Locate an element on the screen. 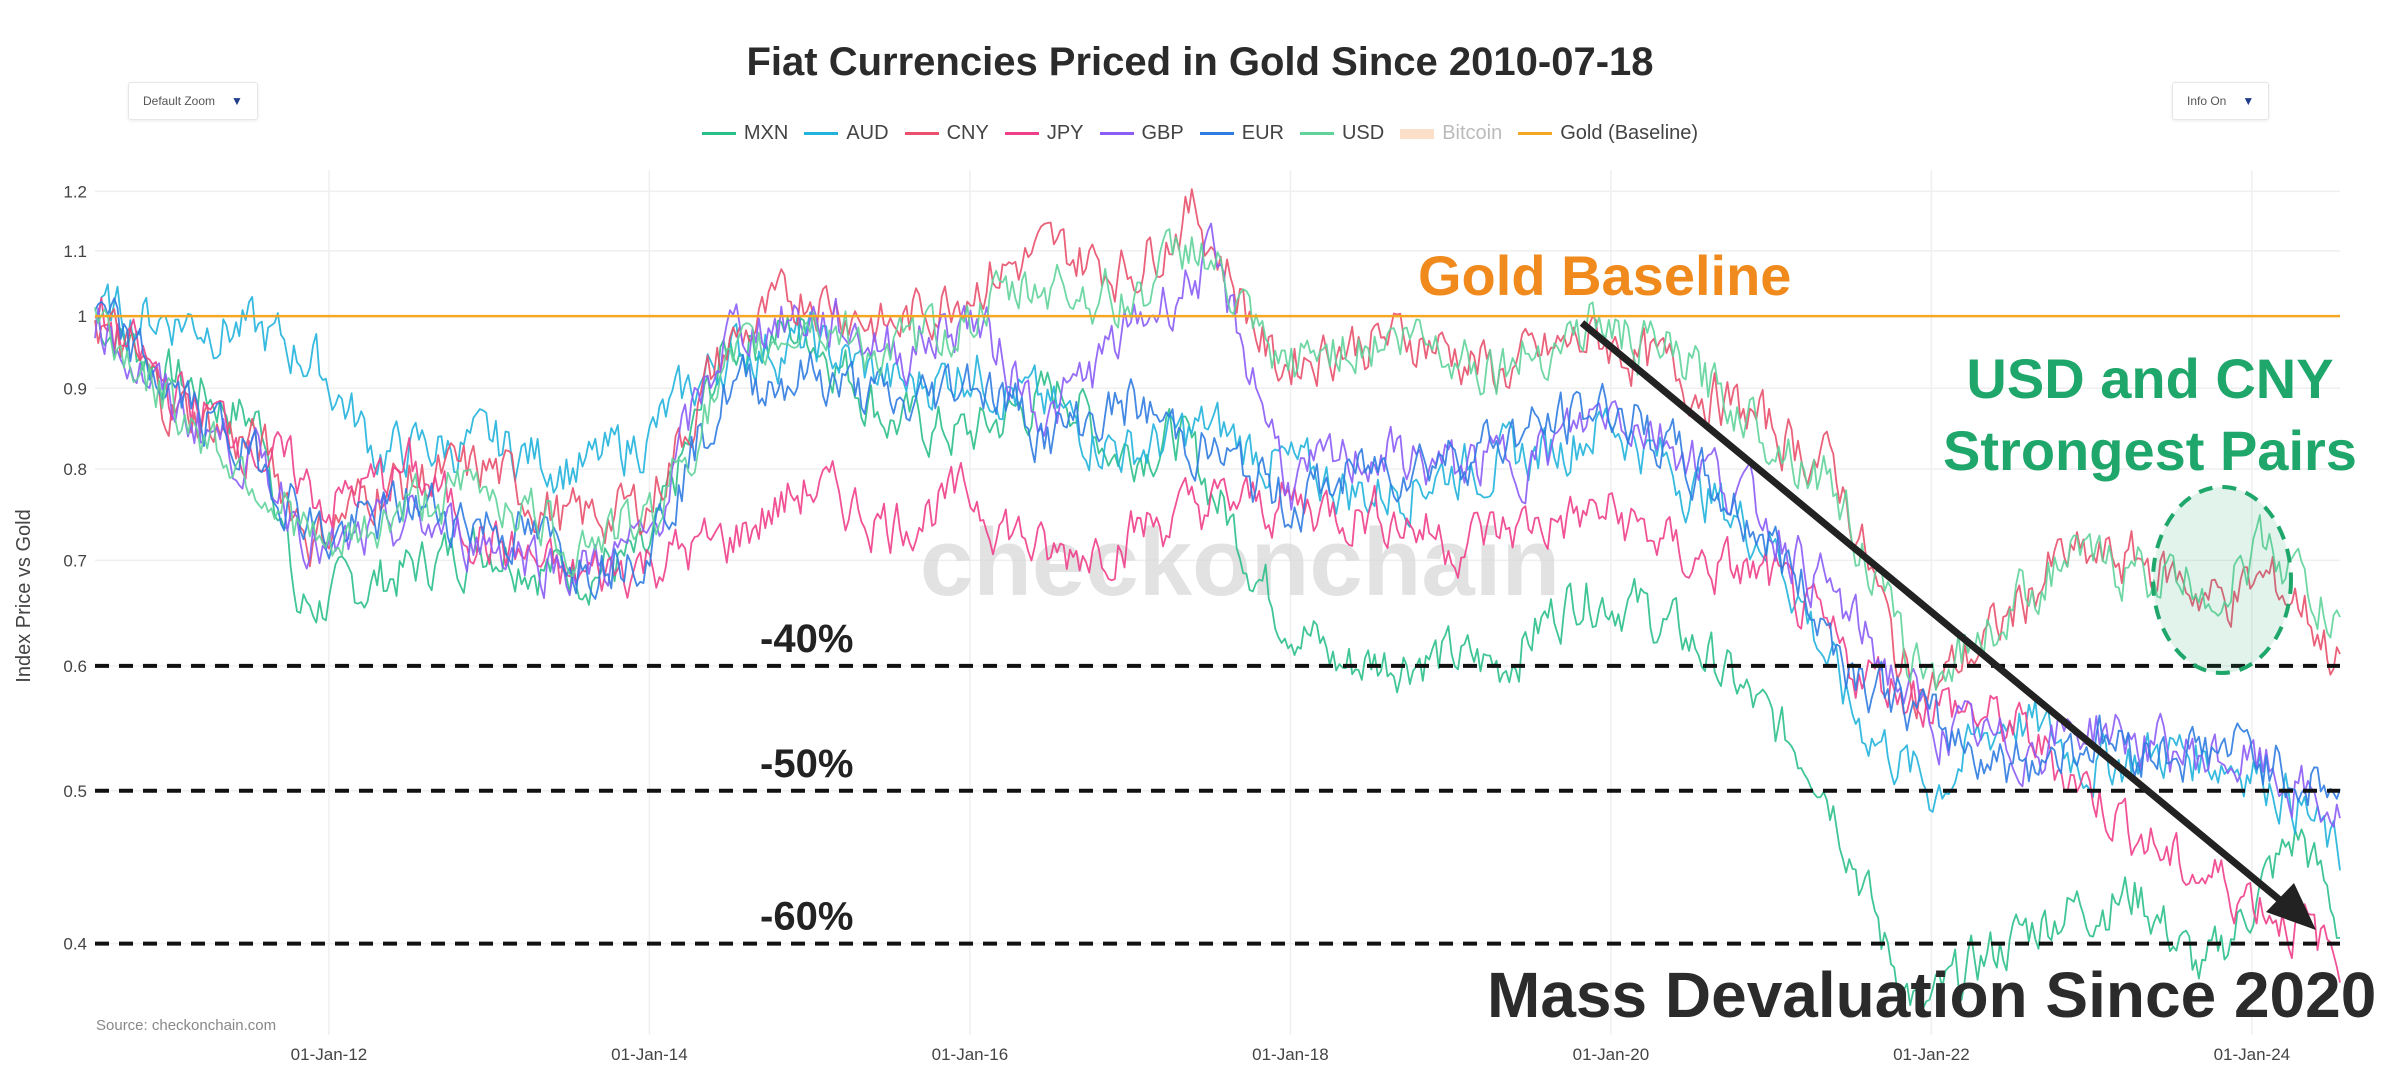  y-tick-label: 1 is located at coordinates (82, 316).